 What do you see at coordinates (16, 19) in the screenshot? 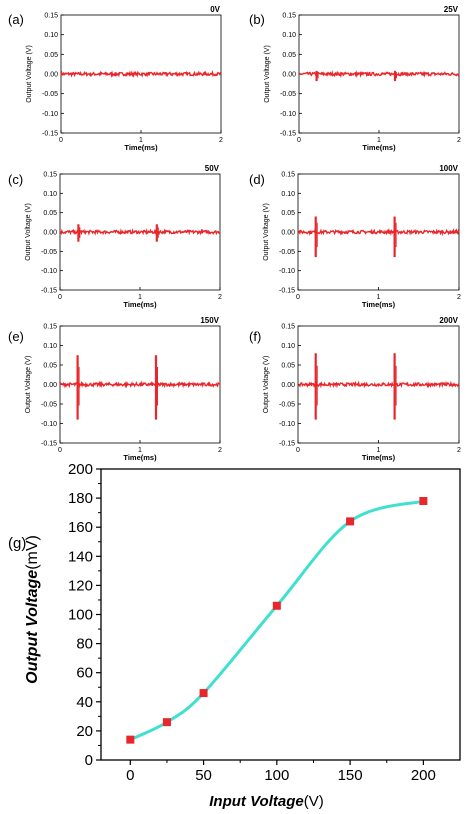
I see `panel-label: (a)` at bounding box center [16, 19].